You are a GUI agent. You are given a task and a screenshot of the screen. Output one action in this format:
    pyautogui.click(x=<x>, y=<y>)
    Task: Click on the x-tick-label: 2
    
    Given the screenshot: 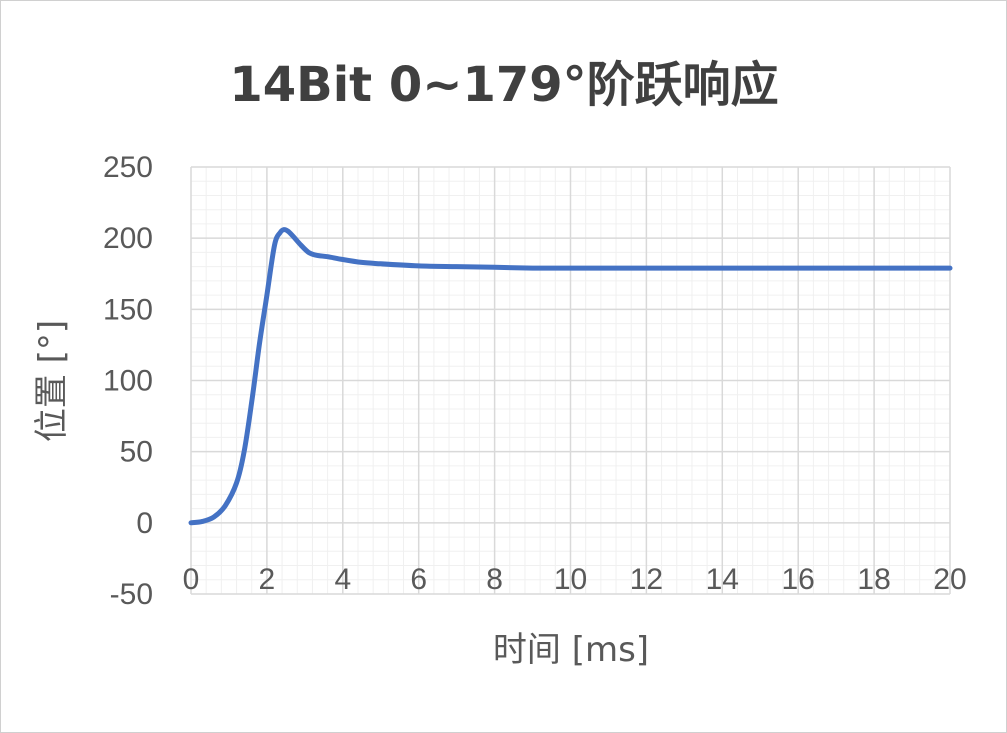 What is the action you would take?
    pyautogui.click(x=267, y=579)
    